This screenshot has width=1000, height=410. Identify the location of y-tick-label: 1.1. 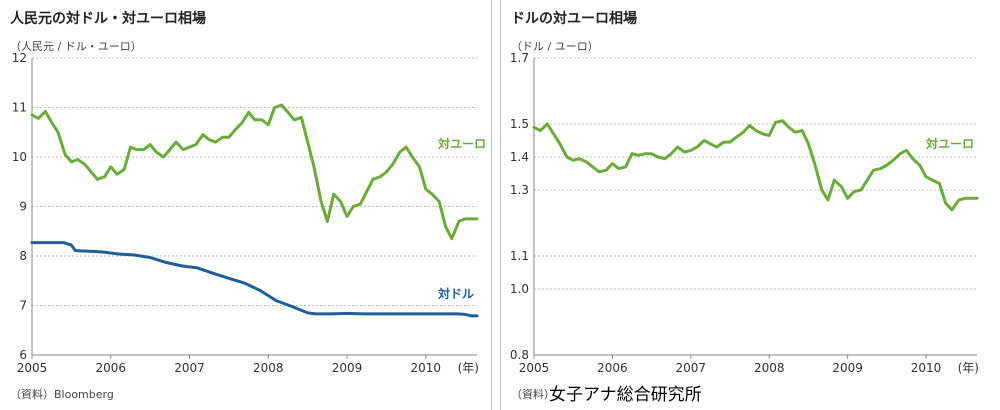
(519, 256).